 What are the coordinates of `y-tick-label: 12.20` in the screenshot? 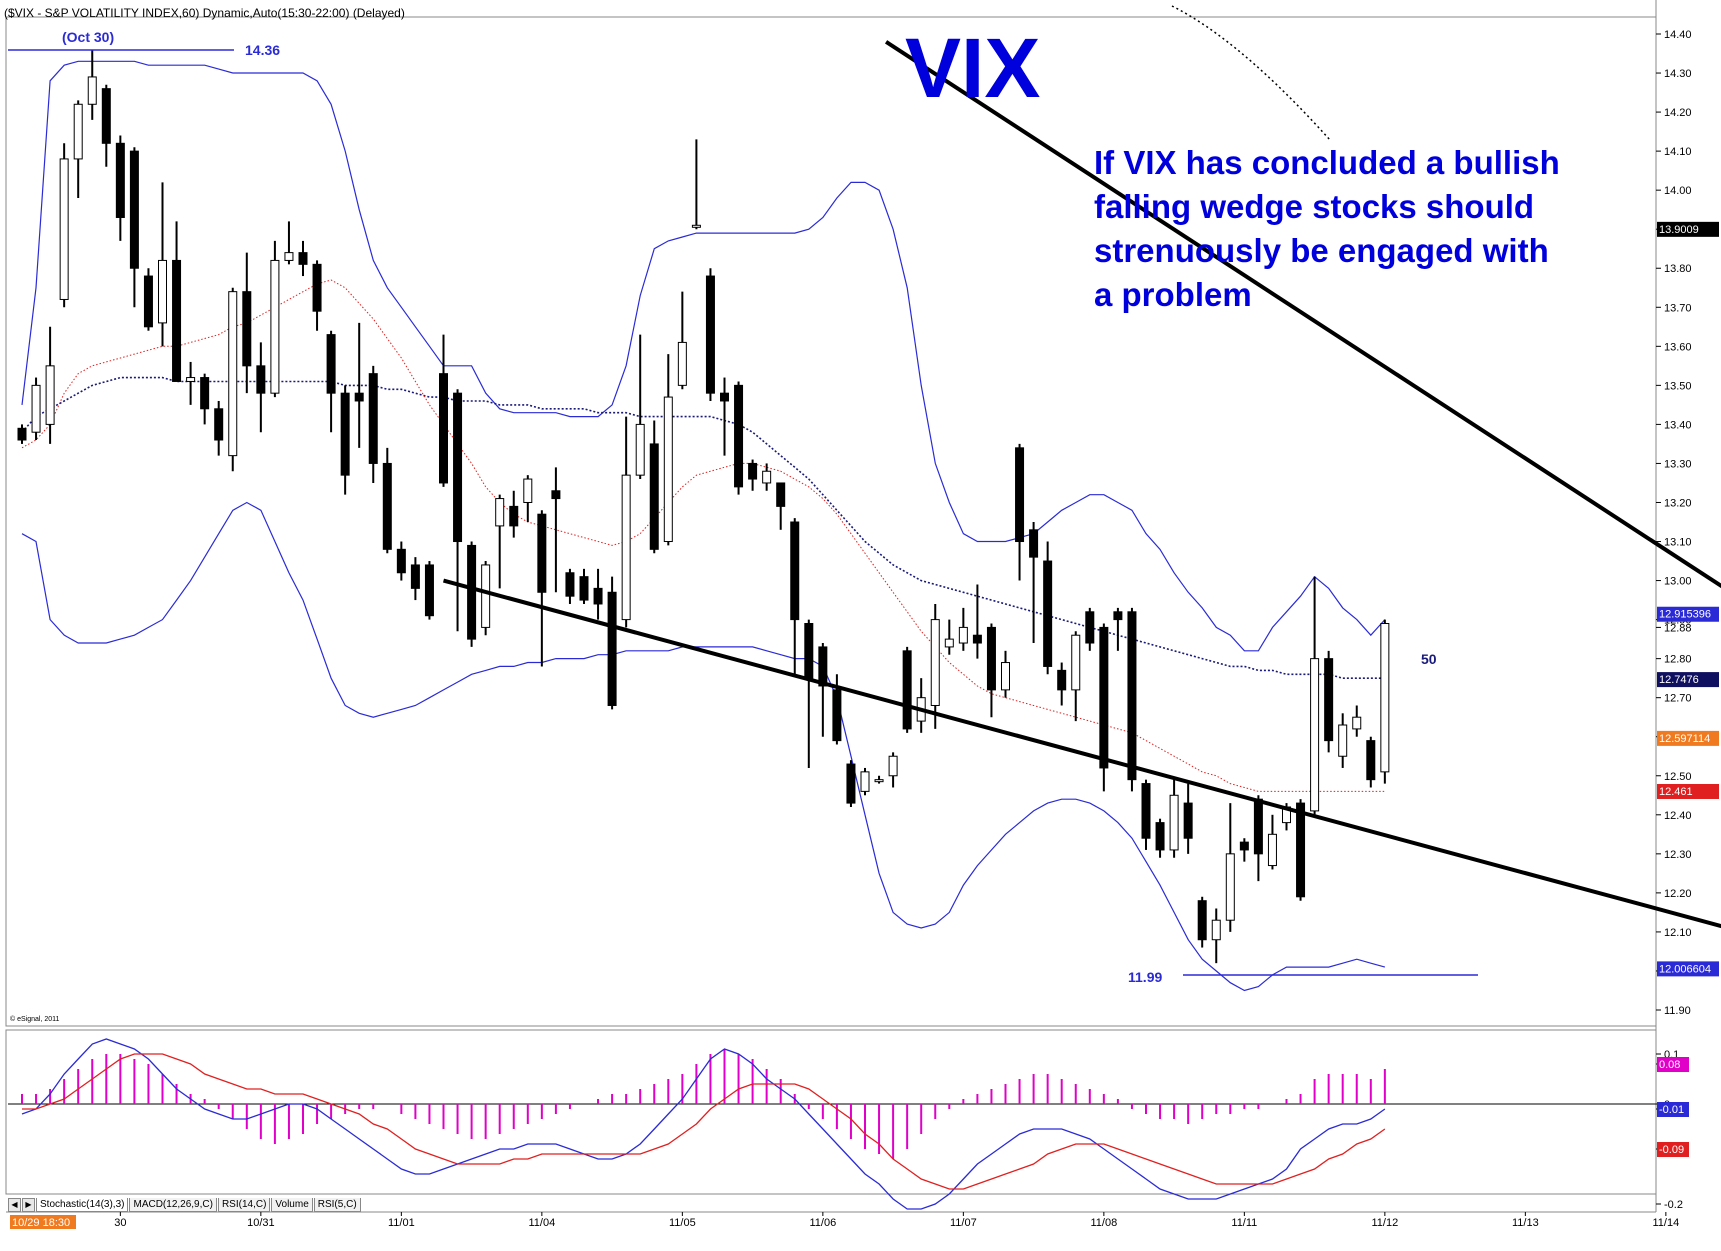 It's located at (1678, 894).